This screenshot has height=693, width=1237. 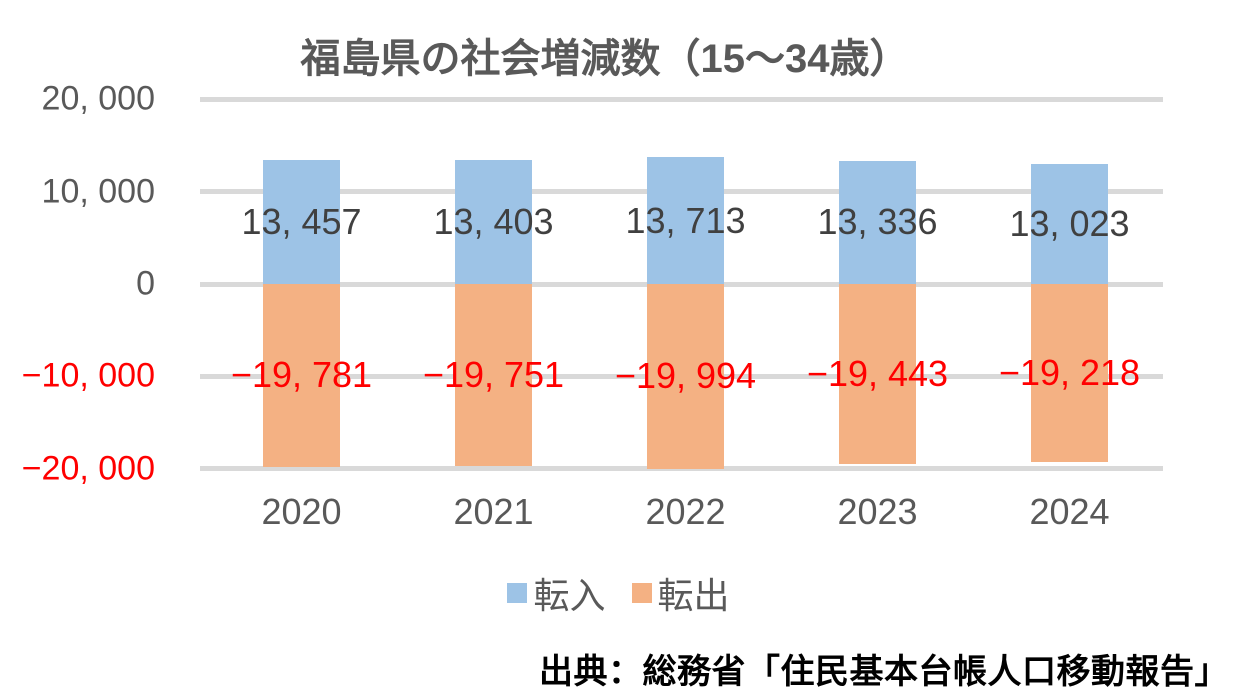 I want to click on legend-label-move-out: 転出, so click(x=693, y=595).